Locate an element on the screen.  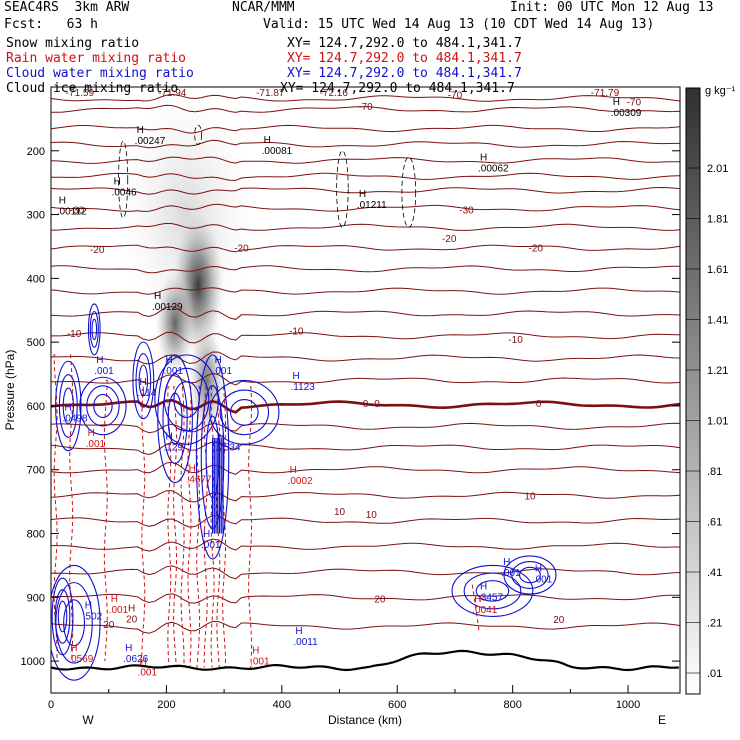
y-axis-label: Pressure (hPa) is located at coordinates (10, 390).